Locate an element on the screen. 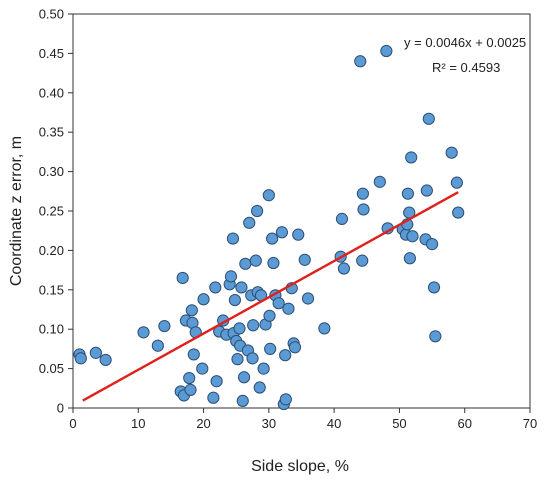 The image size is (550, 484). y-tick-label: 0.25 is located at coordinates (51, 211).